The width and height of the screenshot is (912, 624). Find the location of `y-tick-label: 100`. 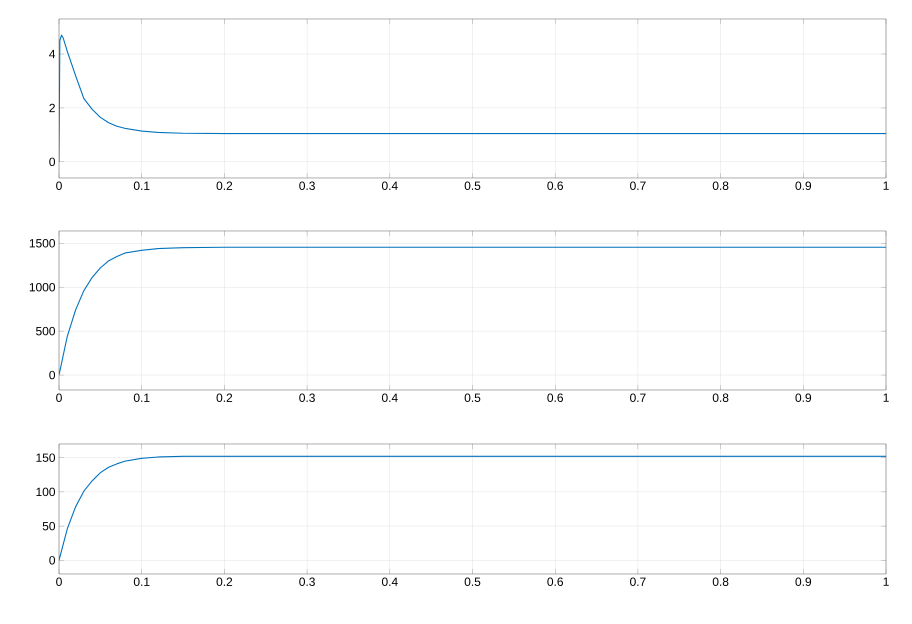

y-tick-label: 100 is located at coordinates (46, 492).